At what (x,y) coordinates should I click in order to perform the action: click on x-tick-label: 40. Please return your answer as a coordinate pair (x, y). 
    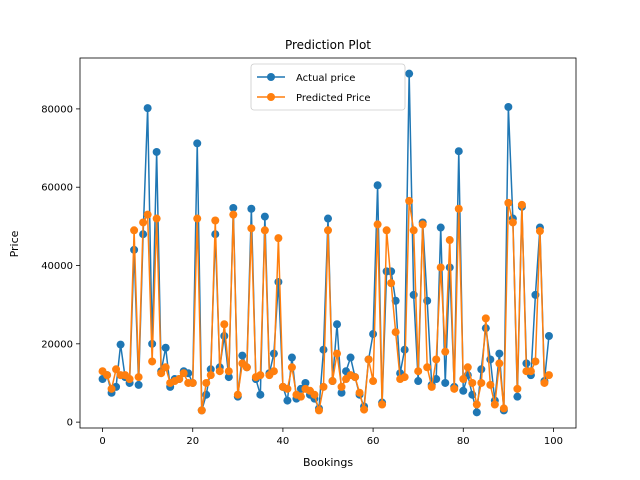
    Looking at the image, I should click on (283, 441).